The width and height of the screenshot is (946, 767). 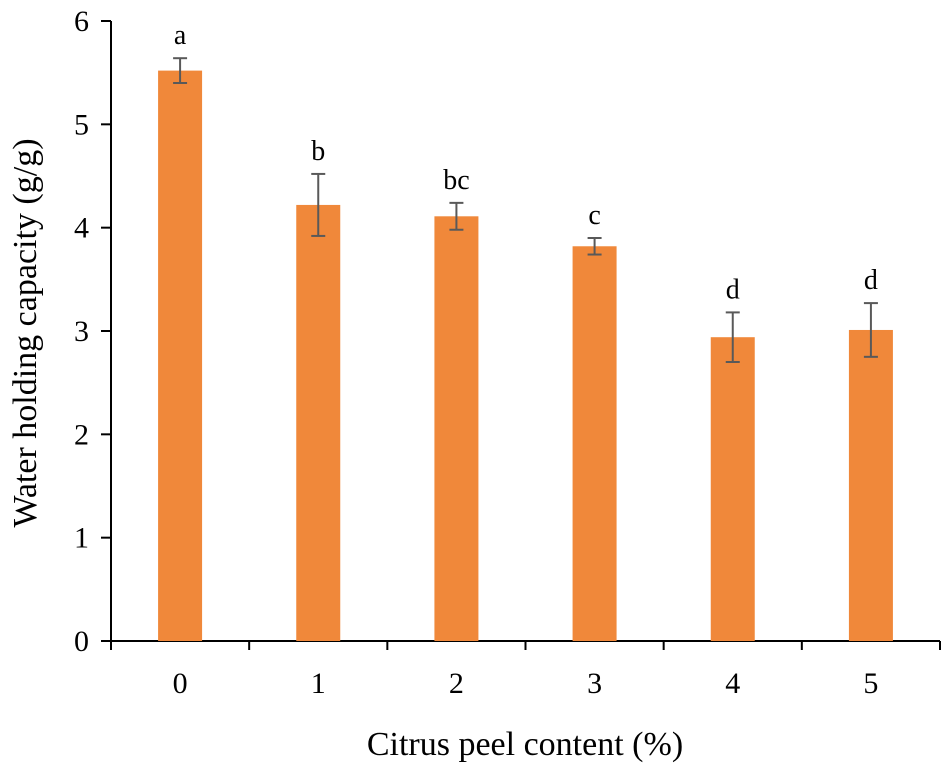 I want to click on y-axis-title: Water holding capacity (g/g), so click(x=25, y=332).